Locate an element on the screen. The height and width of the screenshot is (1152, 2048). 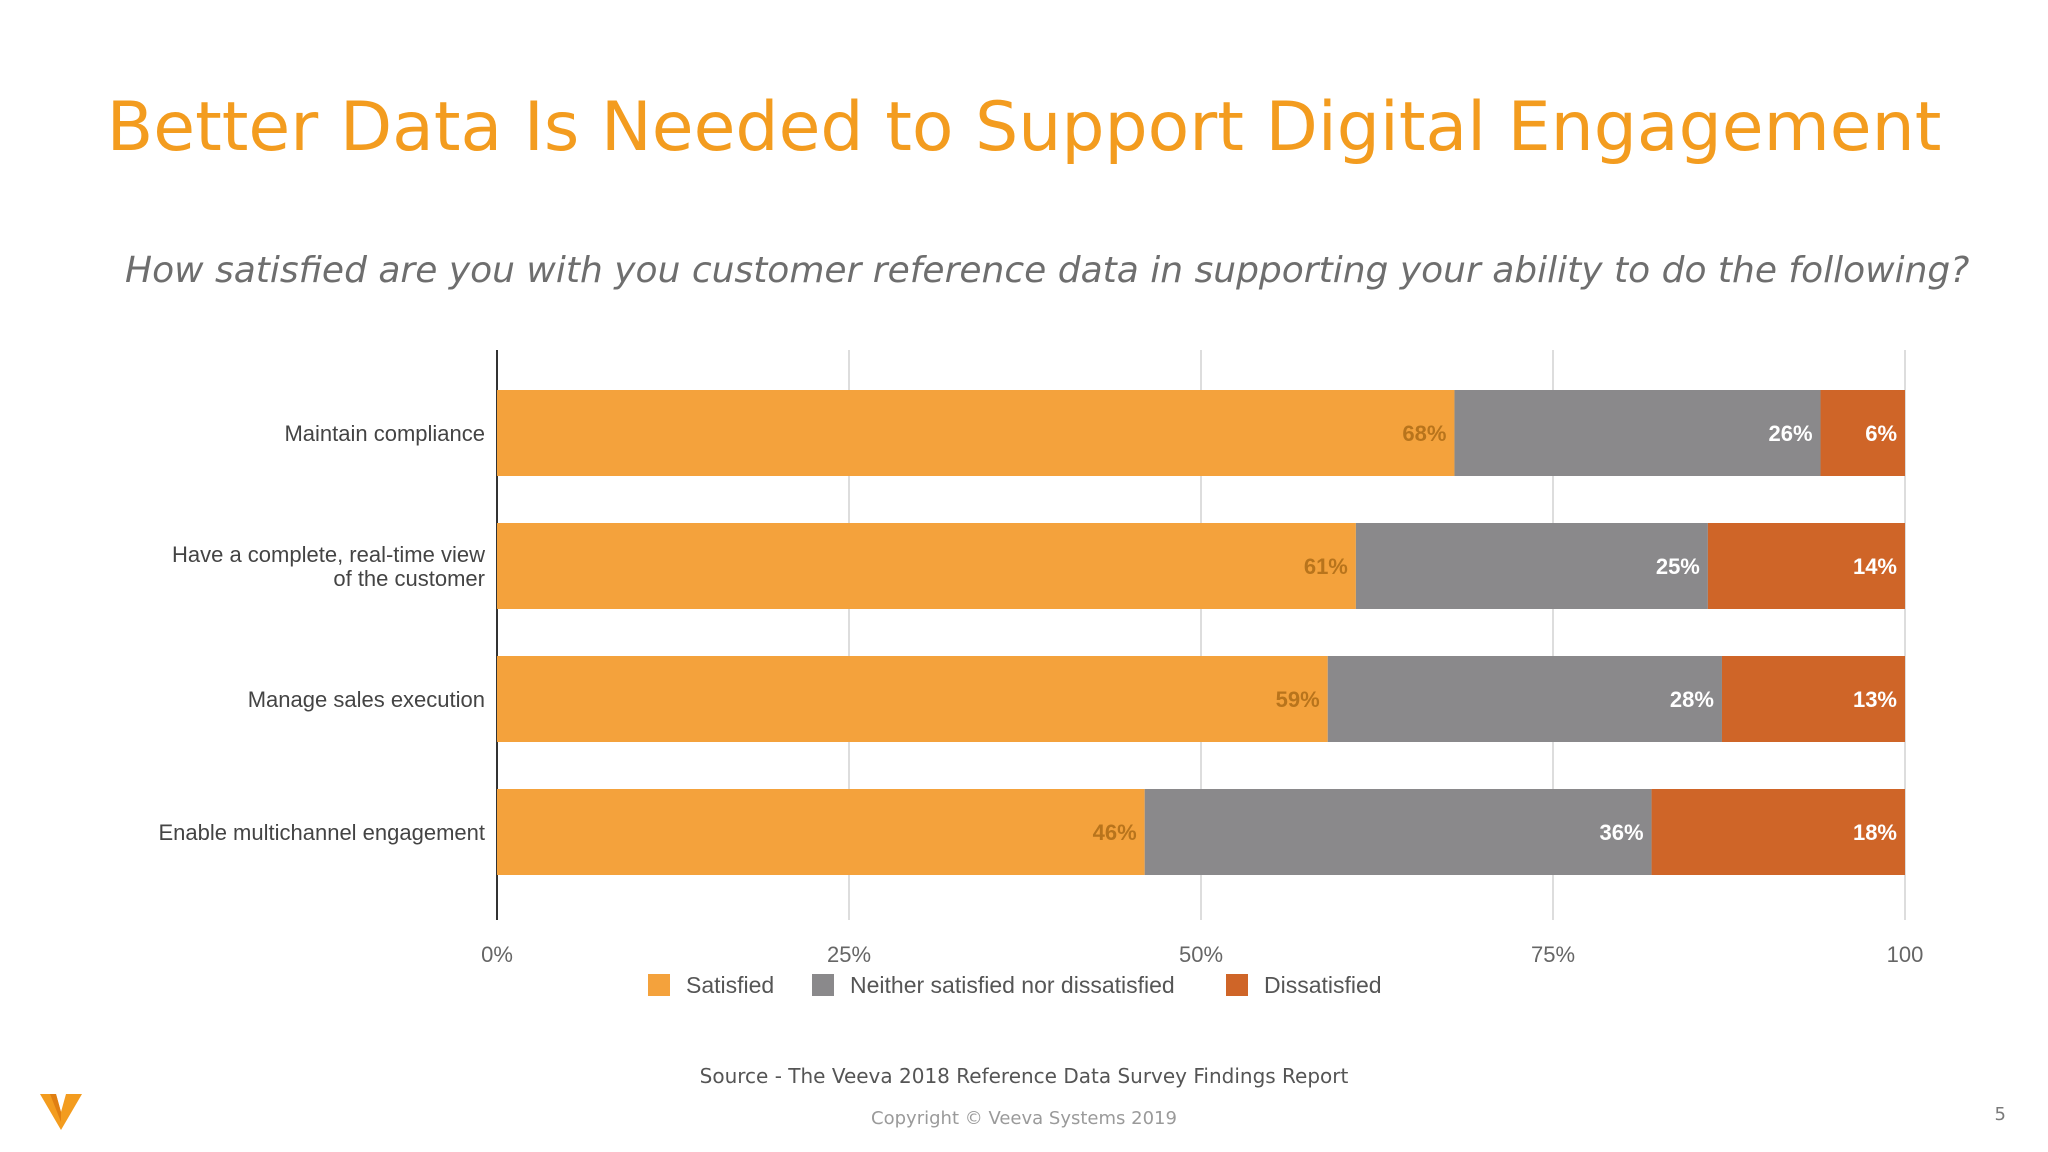
data-label: 46% is located at coordinates (1115, 832).